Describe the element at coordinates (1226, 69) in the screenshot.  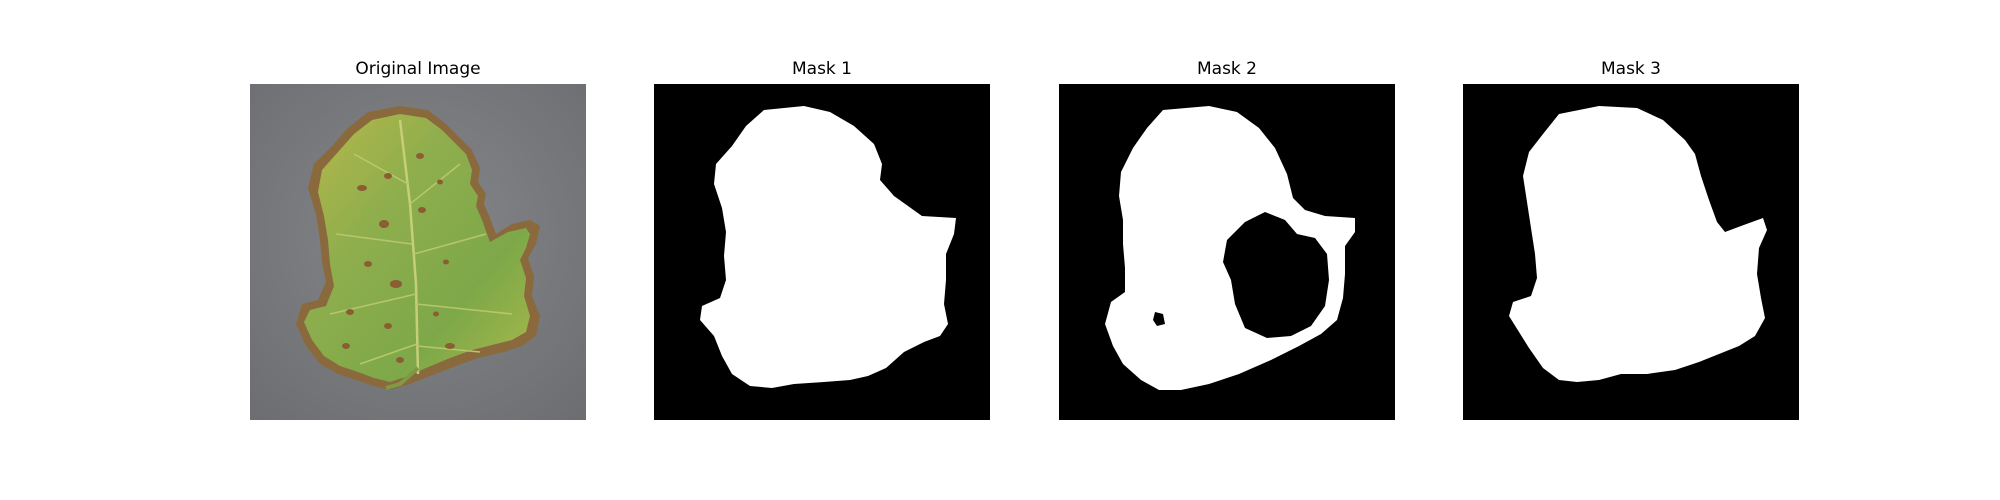
I see `panel-title: Mask 2` at that location.